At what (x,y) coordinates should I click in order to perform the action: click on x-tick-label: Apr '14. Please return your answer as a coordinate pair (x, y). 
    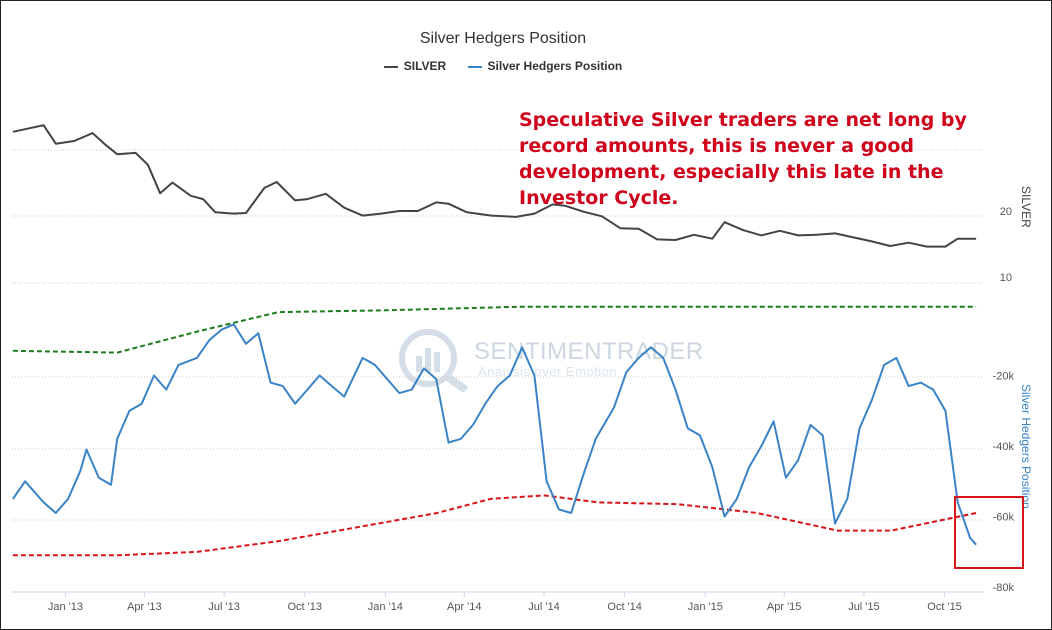
    Looking at the image, I should click on (464, 607).